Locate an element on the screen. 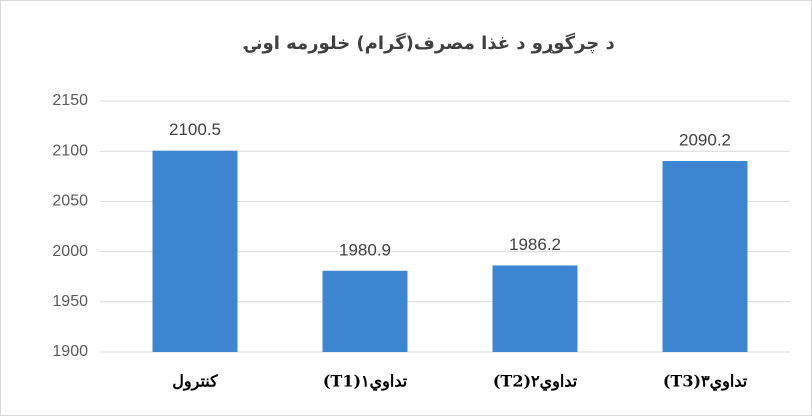  y-tick-label: 1950 is located at coordinates (70, 301).